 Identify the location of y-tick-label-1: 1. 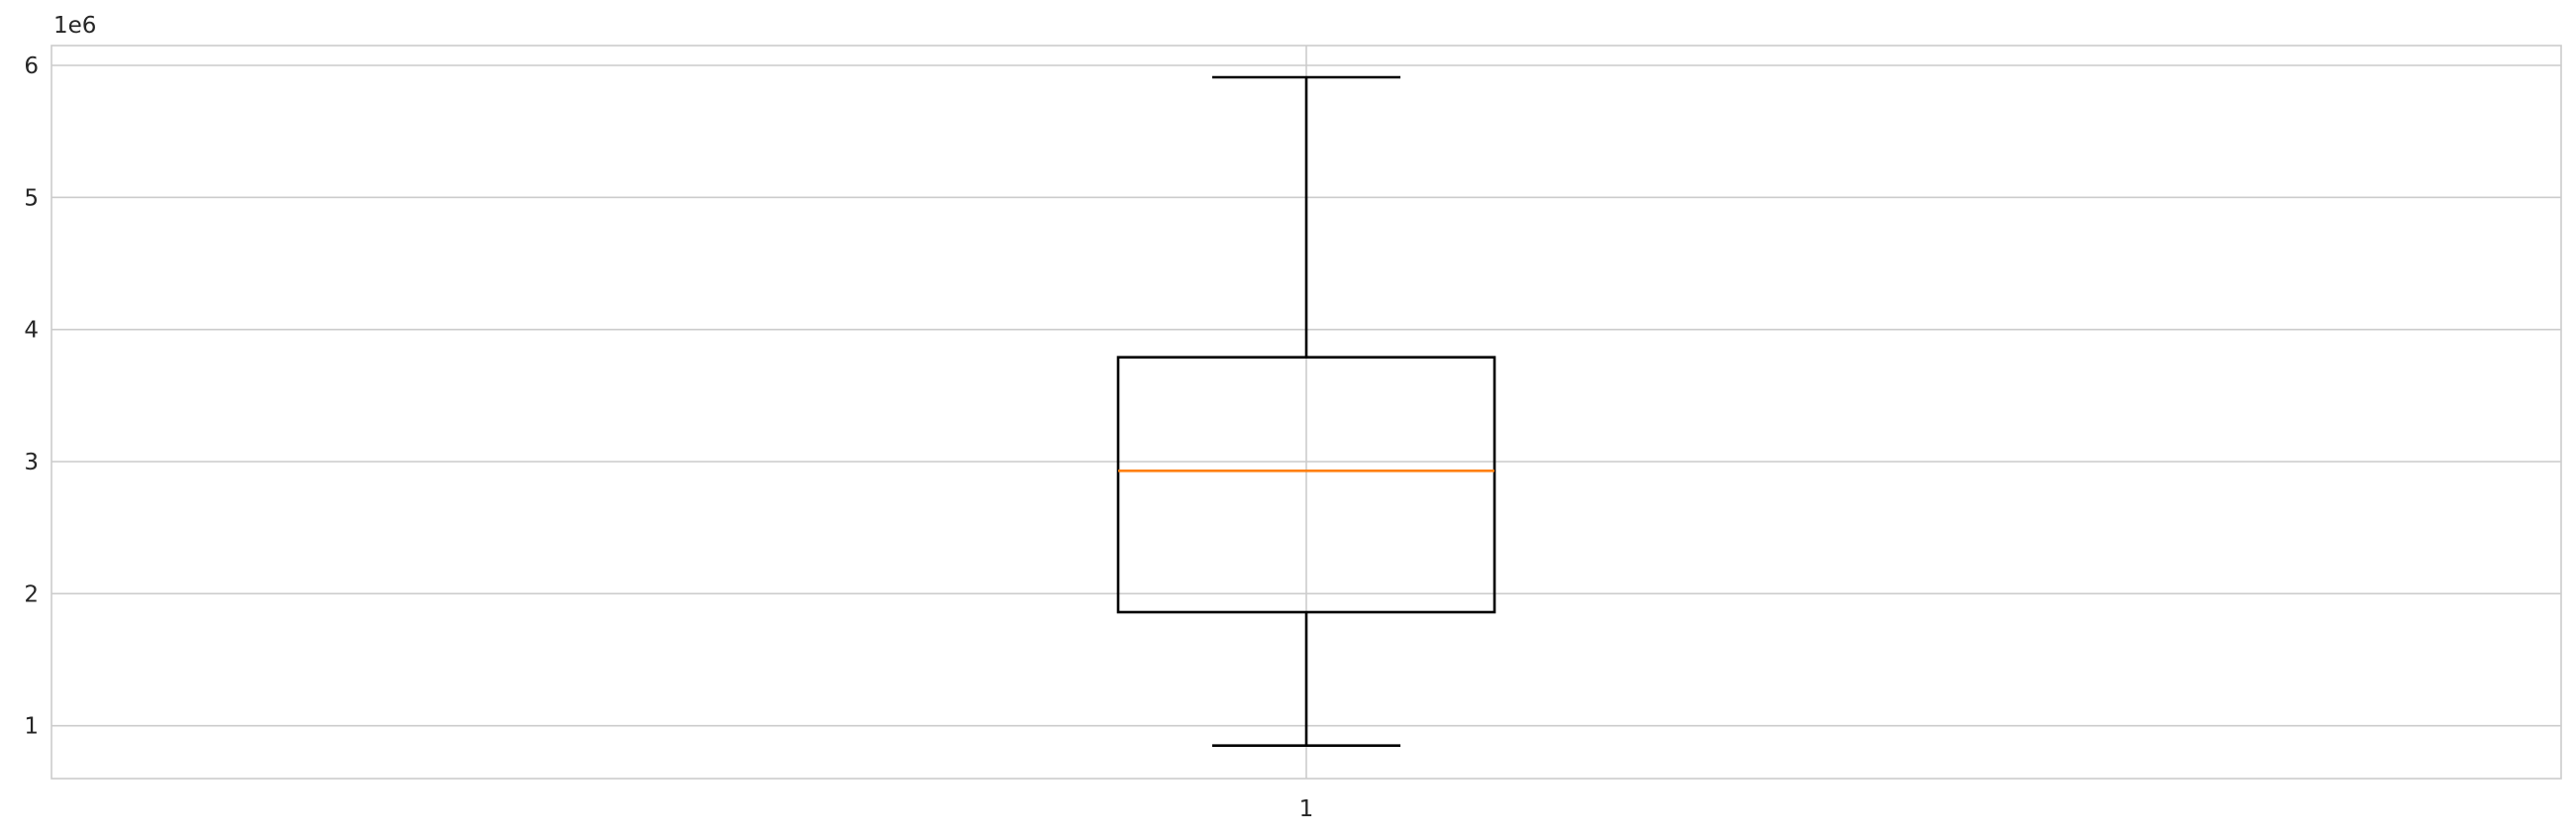
(31, 727).